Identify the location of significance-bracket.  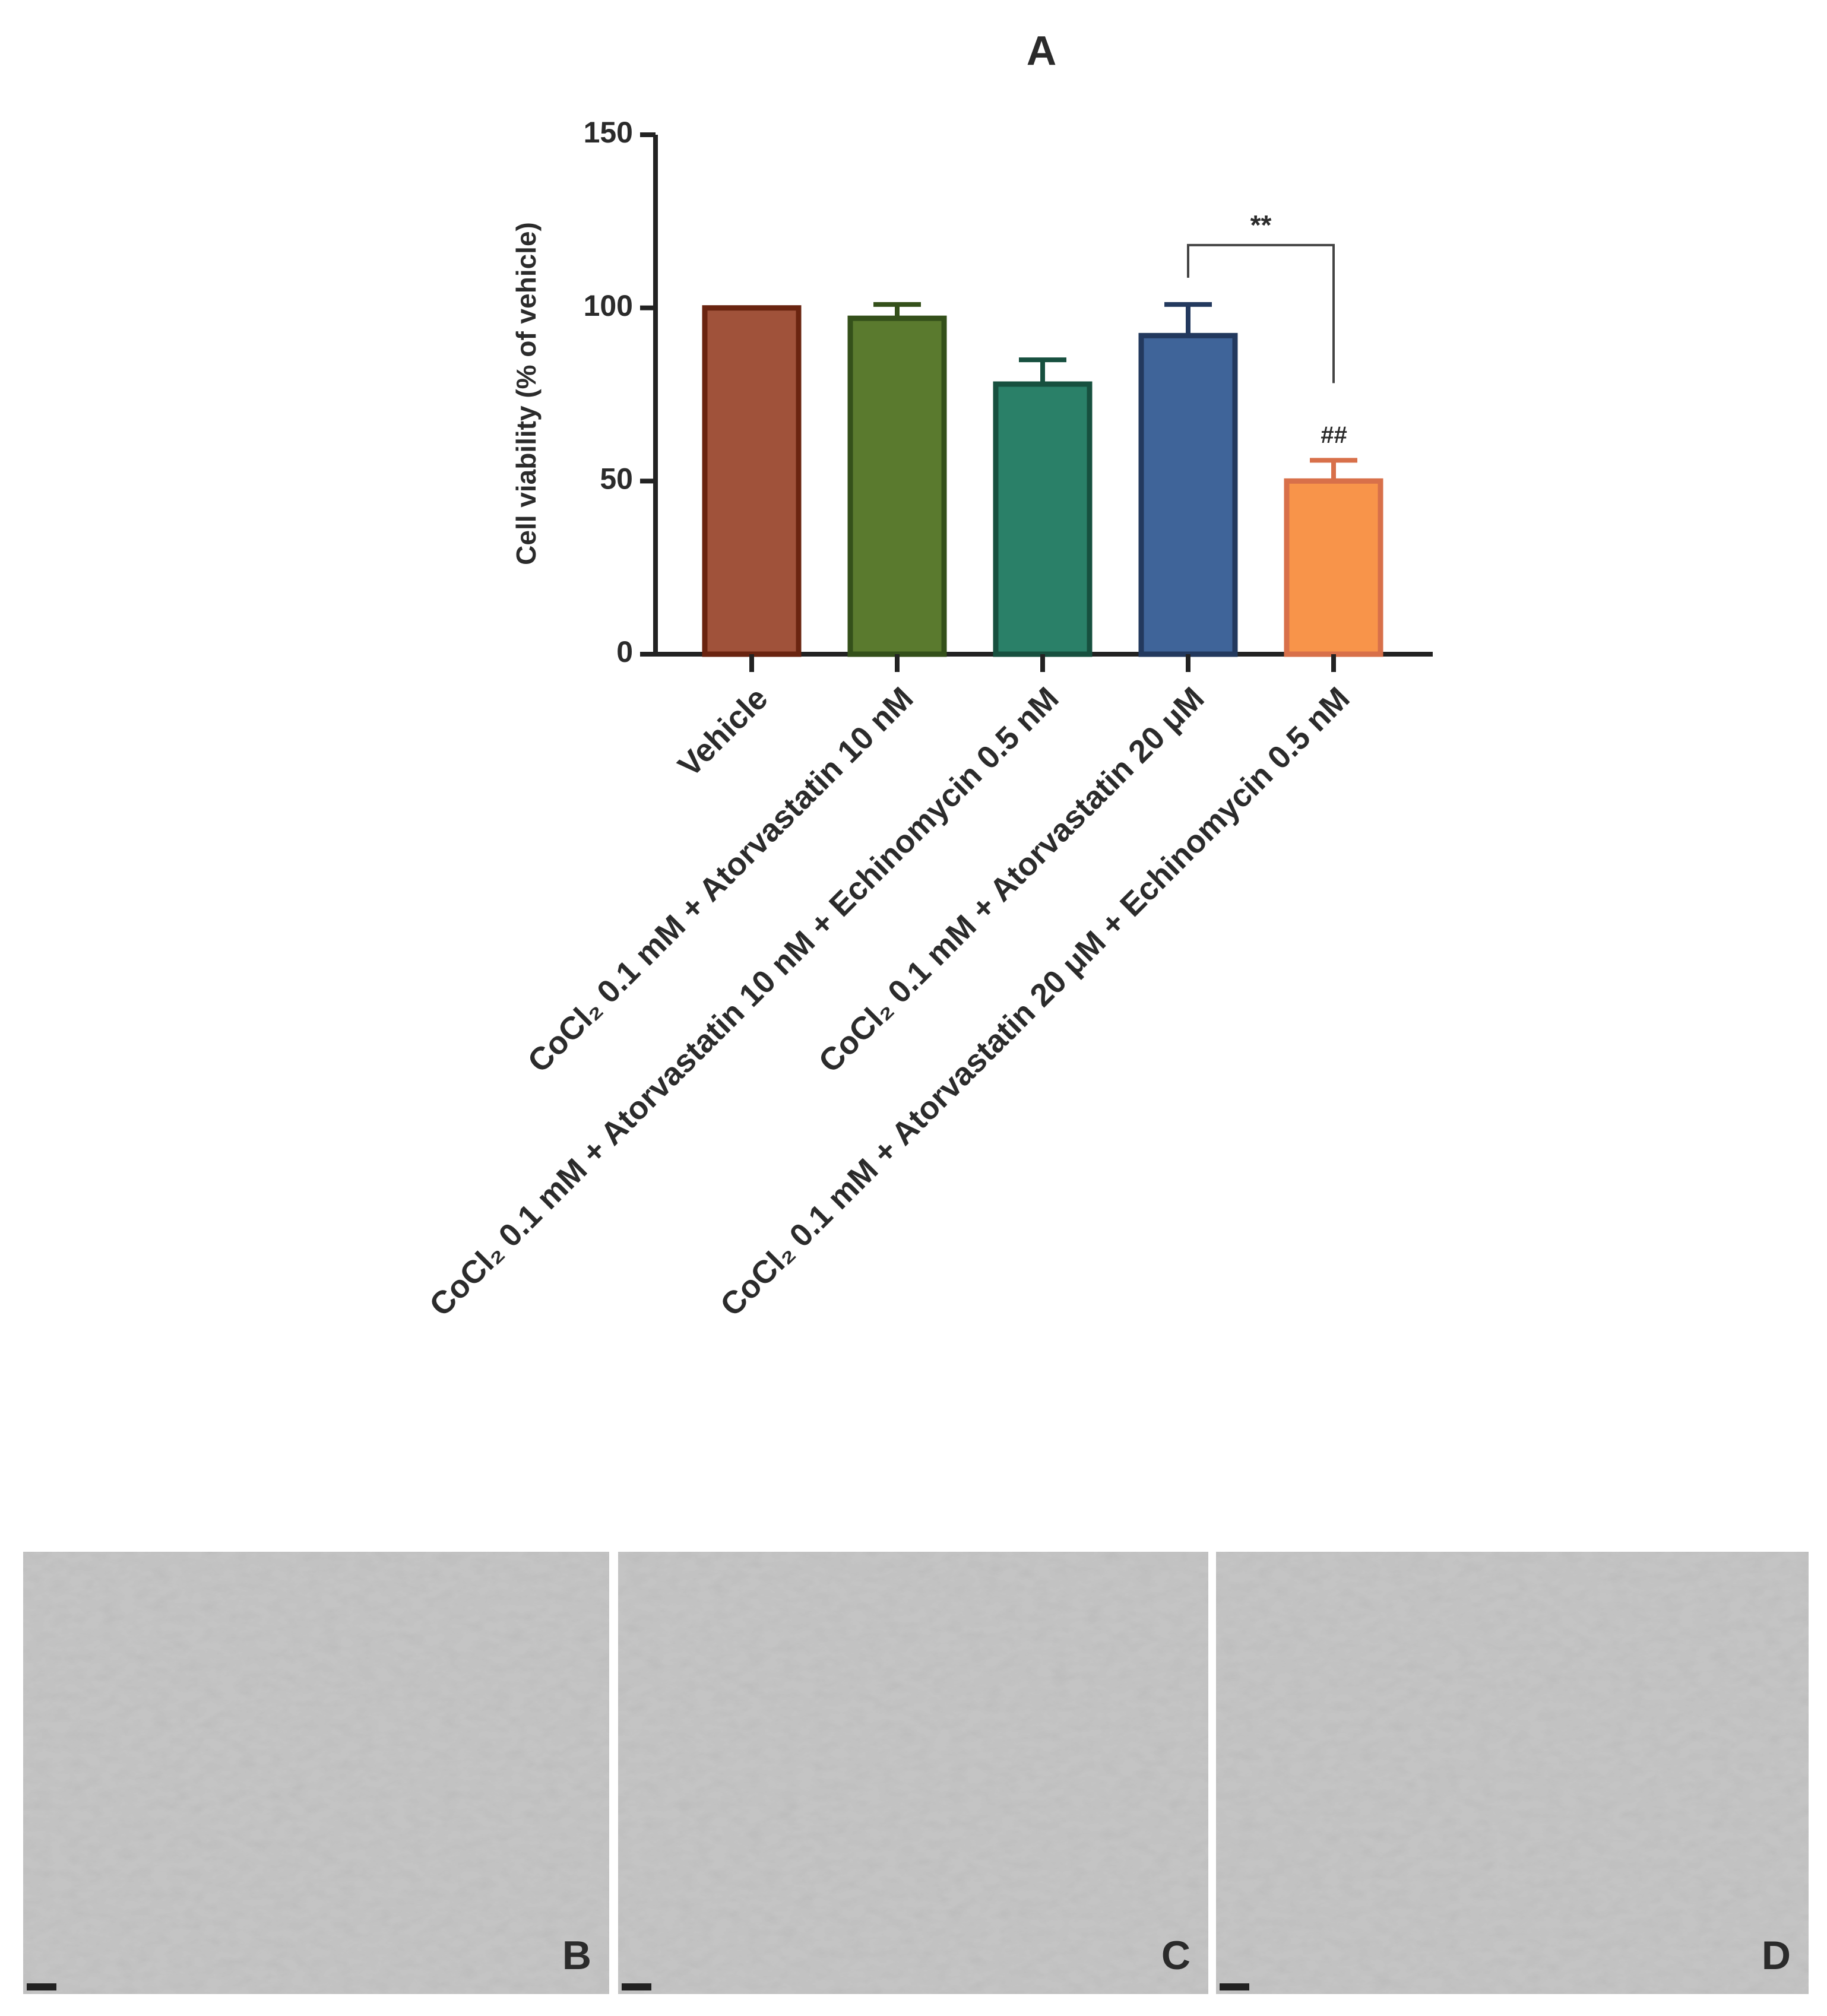
(1261, 313).